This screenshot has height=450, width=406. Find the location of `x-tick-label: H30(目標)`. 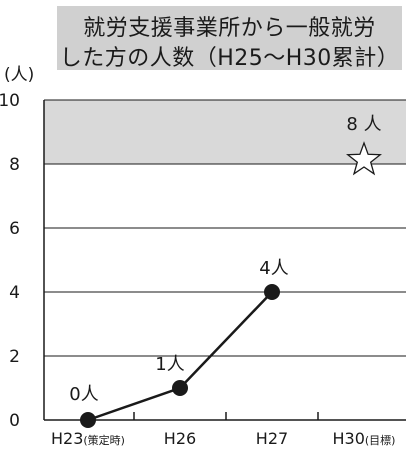

x-tick-label: H30(目標) is located at coordinates (364, 438).